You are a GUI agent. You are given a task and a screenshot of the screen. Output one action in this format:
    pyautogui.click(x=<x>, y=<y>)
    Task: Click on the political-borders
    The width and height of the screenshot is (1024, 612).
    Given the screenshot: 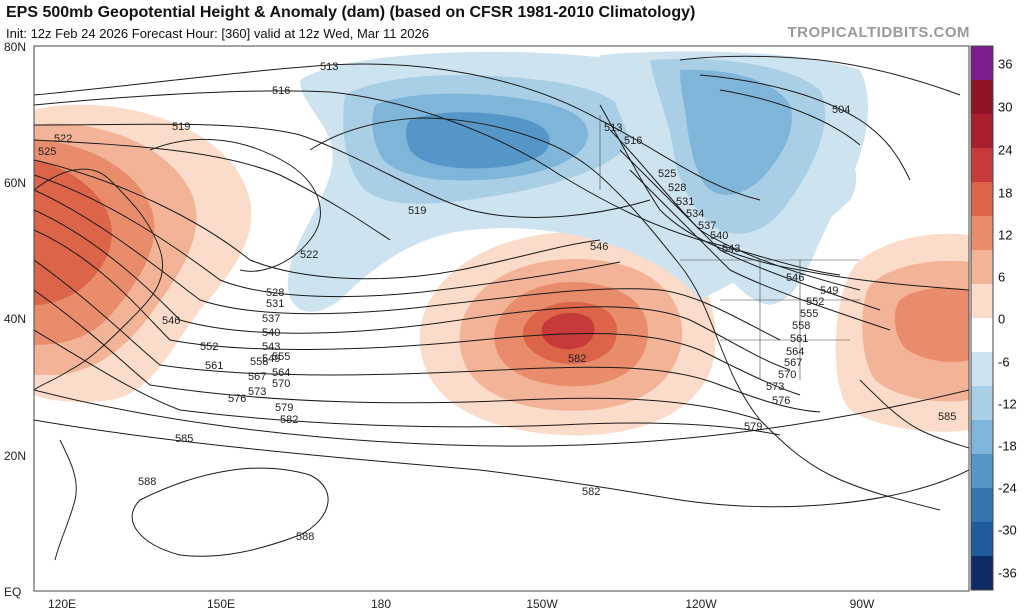 What is the action you would take?
    pyautogui.click(x=729, y=247)
    